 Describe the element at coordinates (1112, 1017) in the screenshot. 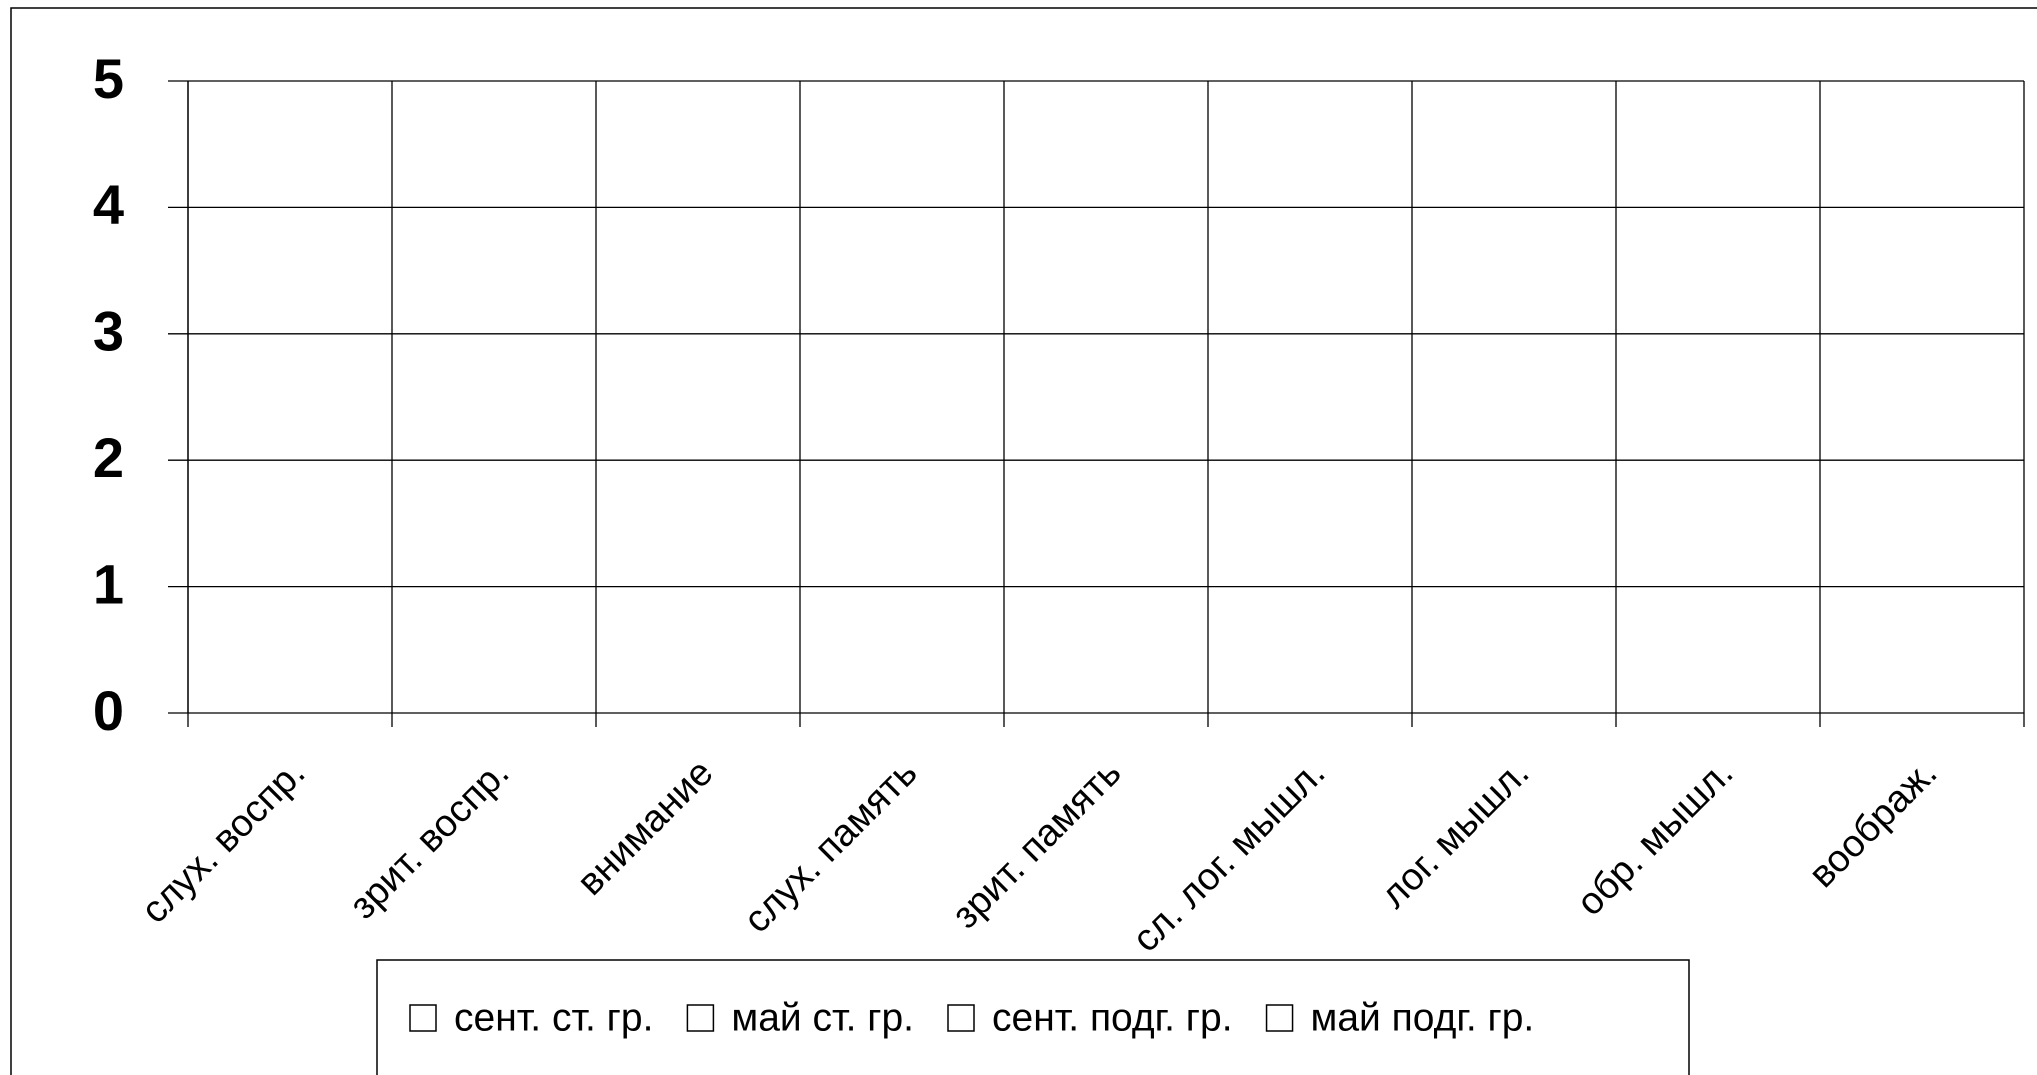

I see `legend-label: сент. подг. гр.` at that location.